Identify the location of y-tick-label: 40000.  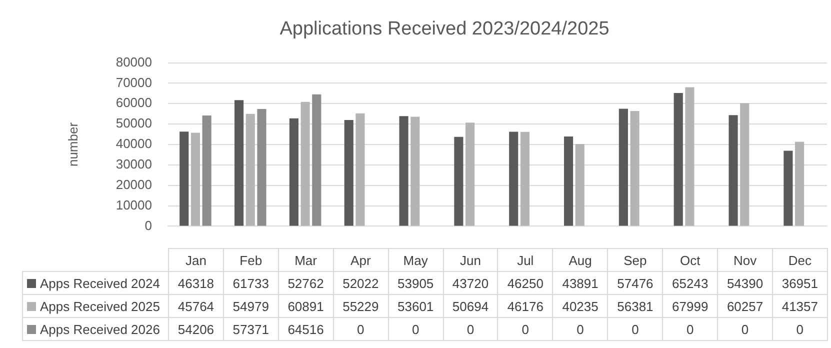
(134, 144).